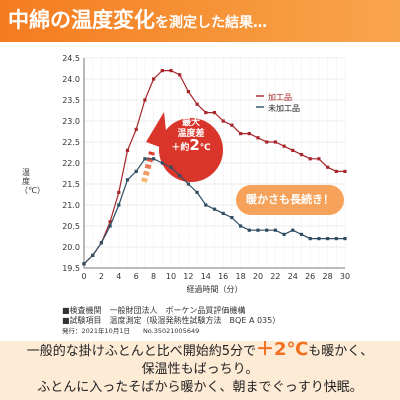  I want to click on y-tick-label: 22.0, so click(71, 163).